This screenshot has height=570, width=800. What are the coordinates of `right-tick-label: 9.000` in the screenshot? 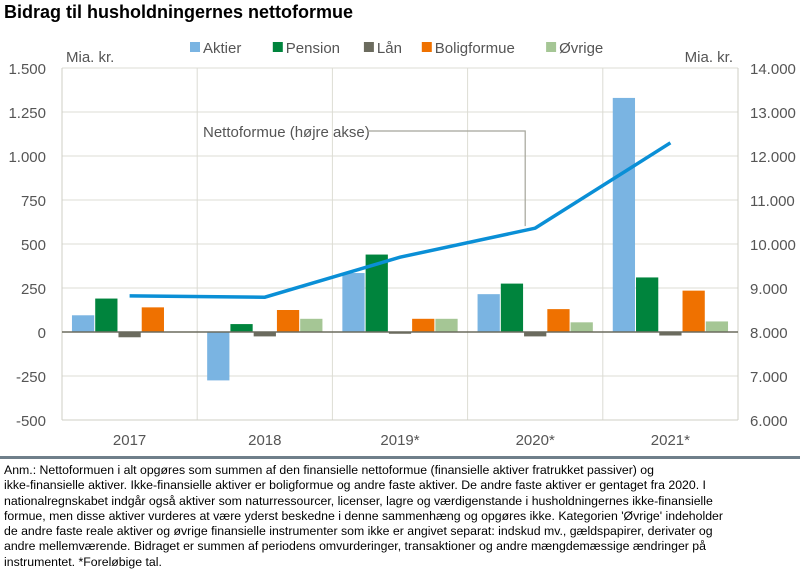 It's located at (769, 289).